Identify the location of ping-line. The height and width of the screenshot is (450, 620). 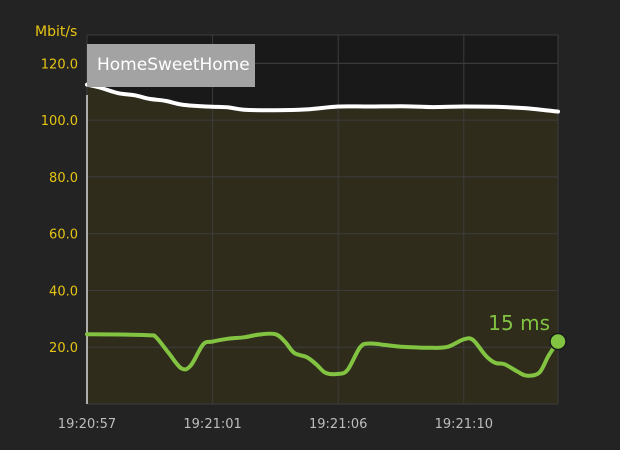
(322, 354).